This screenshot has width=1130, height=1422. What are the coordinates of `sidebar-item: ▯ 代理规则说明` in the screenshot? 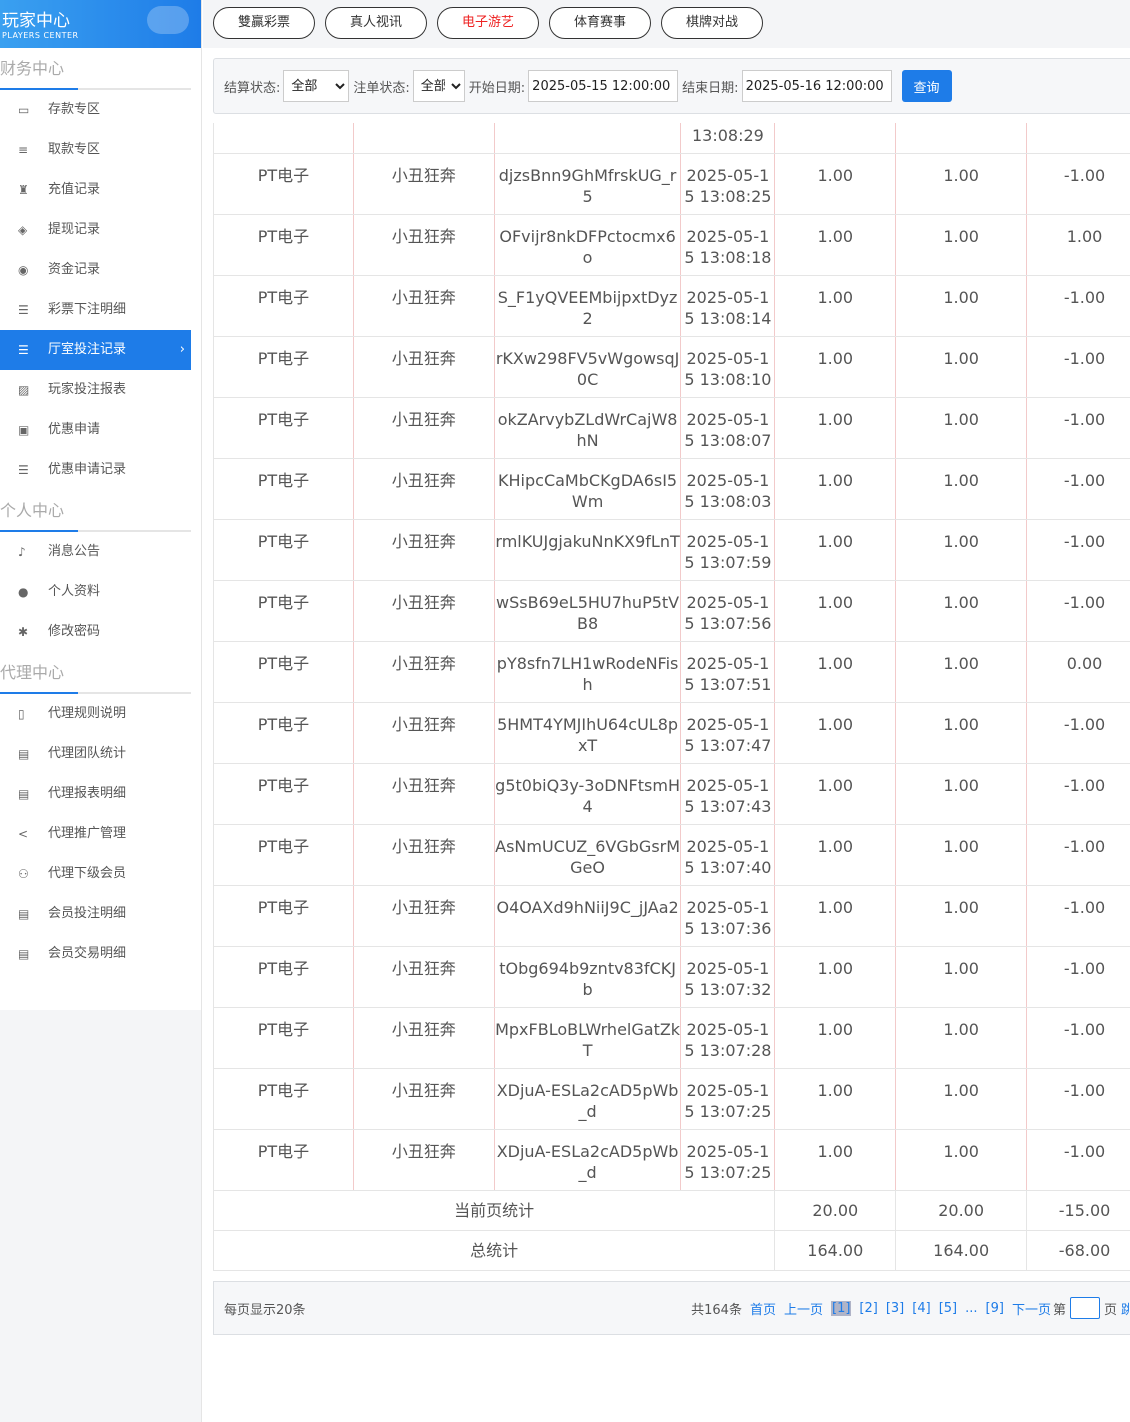 It's located at (95, 714).